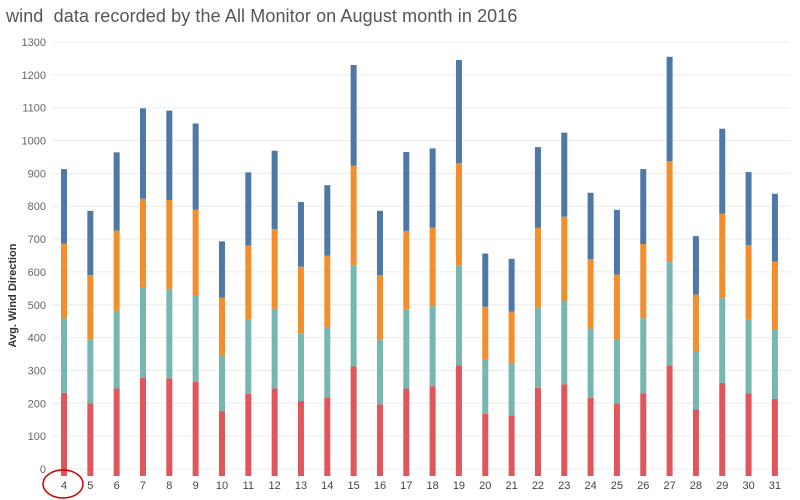 This screenshot has width=800, height=500. I want to click on bar-segment-9-s2, so click(195, 338).